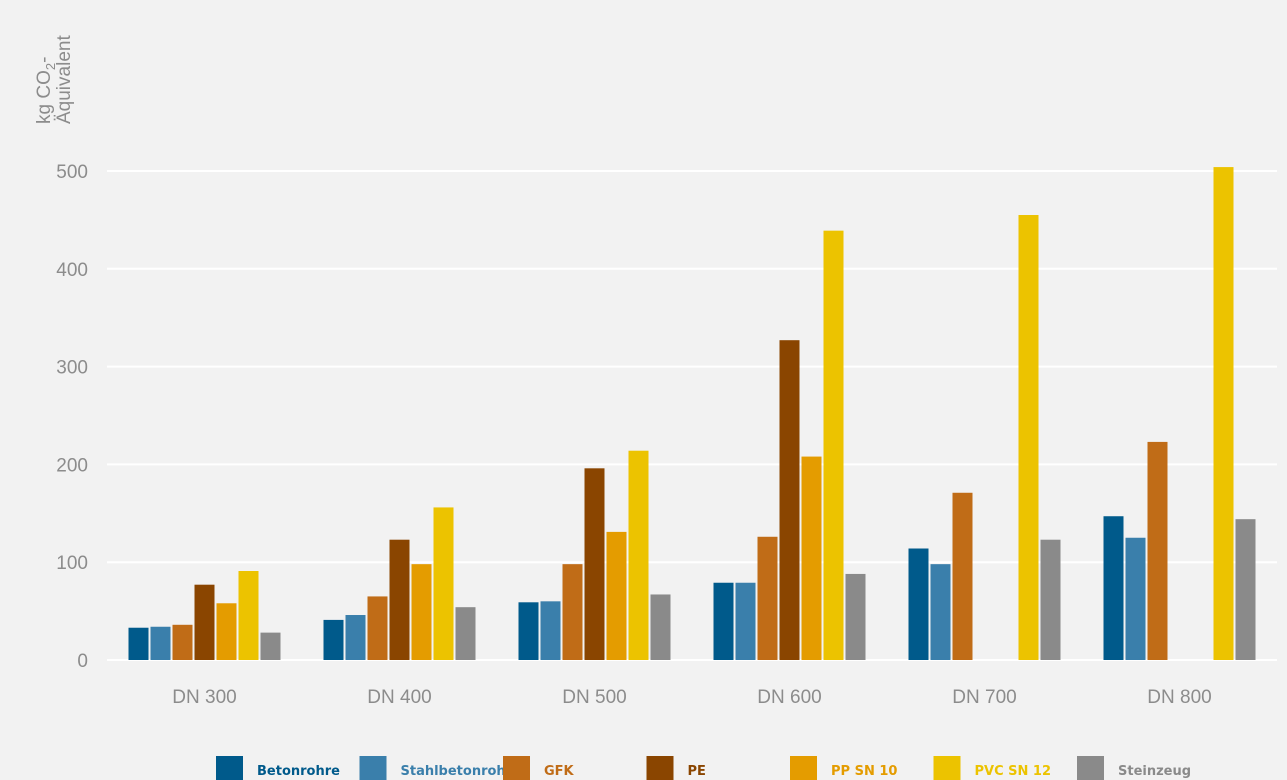 Image resolution: width=1287 pixels, height=780 pixels. Describe the element at coordinates (72, 465) in the screenshot. I see `y-tick-label: 200` at that location.